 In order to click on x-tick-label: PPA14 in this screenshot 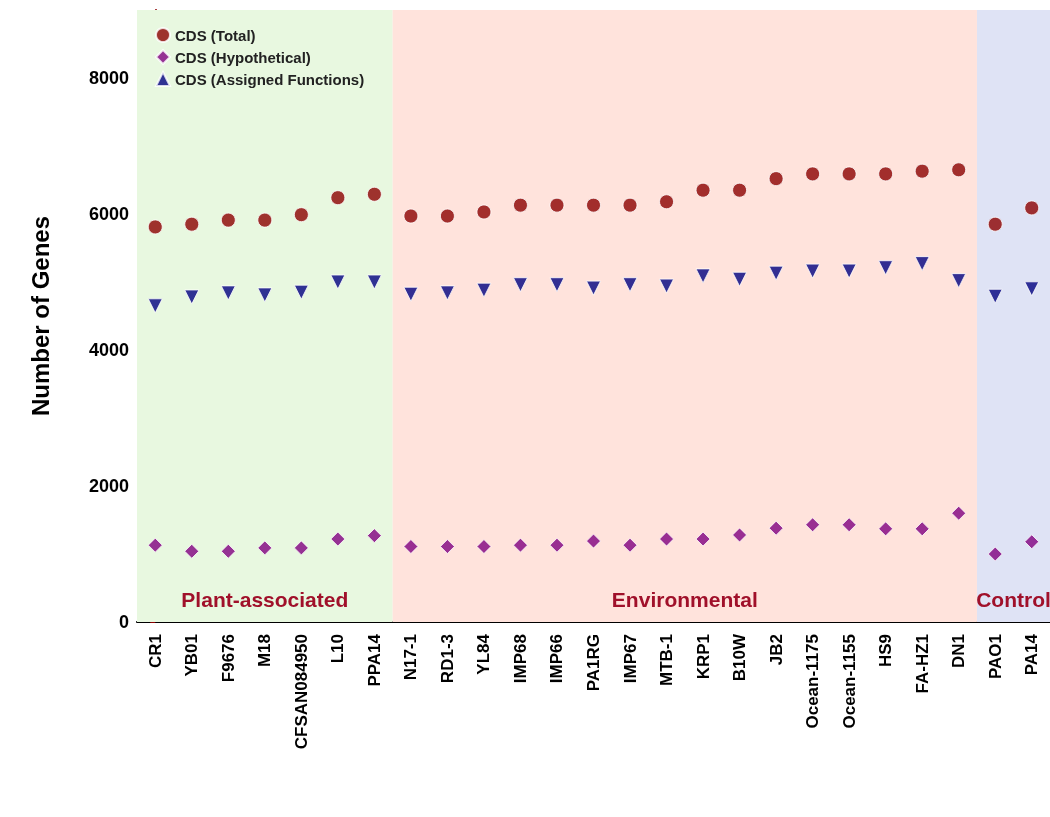, I will do `click(374, 660)`.